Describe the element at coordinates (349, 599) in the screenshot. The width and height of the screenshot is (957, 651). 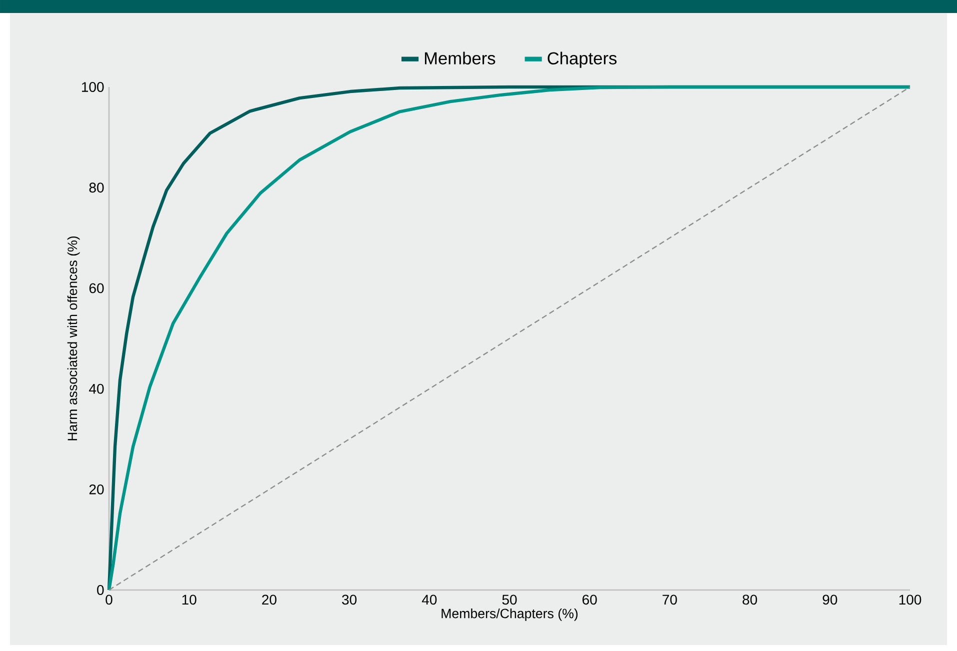
I see `x-tick-label: 30` at that location.